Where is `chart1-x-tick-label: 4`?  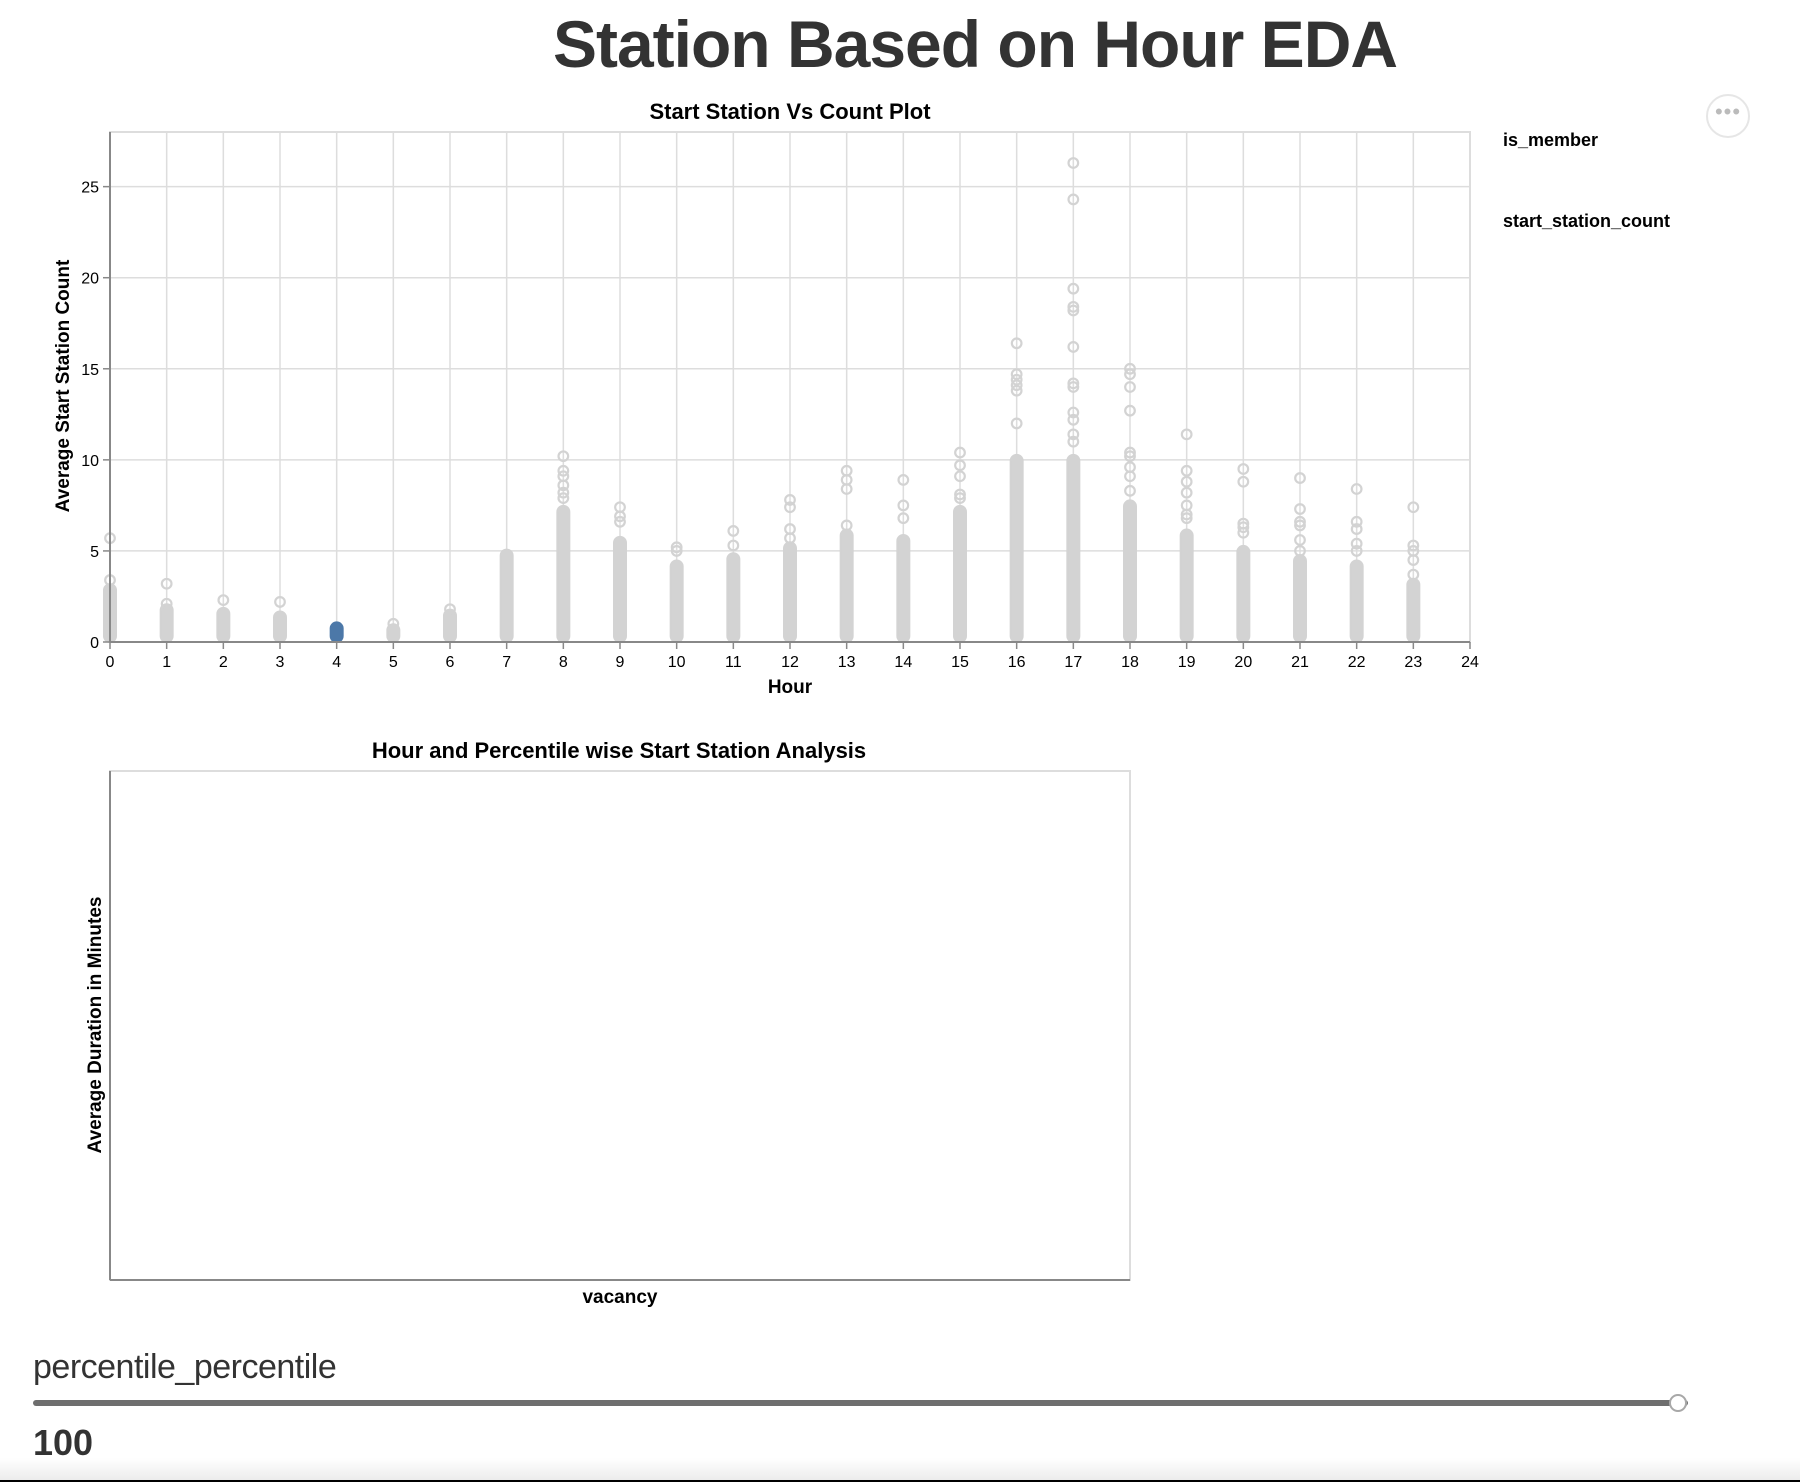
chart1-x-tick-label: 4 is located at coordinates (336, 662).